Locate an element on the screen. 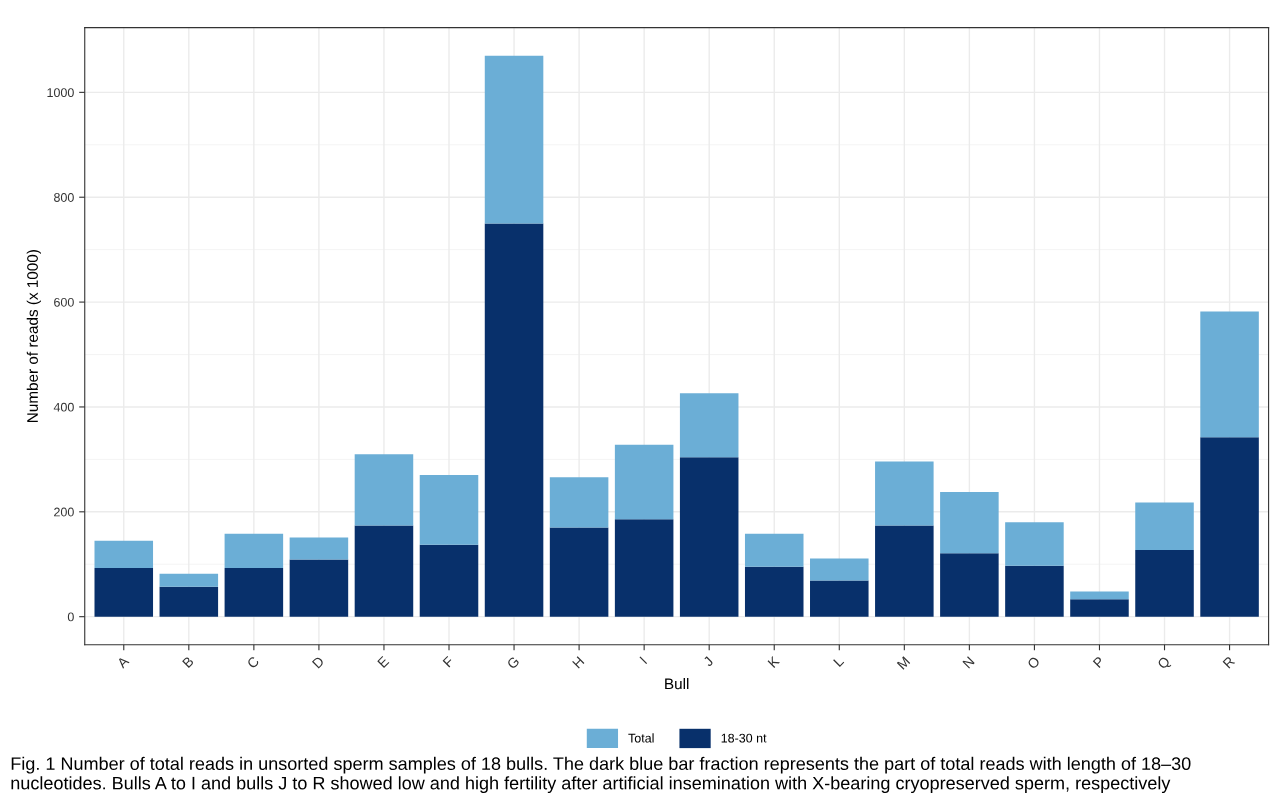 Image resolution: width=1284 pixels, height=812 pixels. x-tick-label: F is located at coordinates (448, 661).